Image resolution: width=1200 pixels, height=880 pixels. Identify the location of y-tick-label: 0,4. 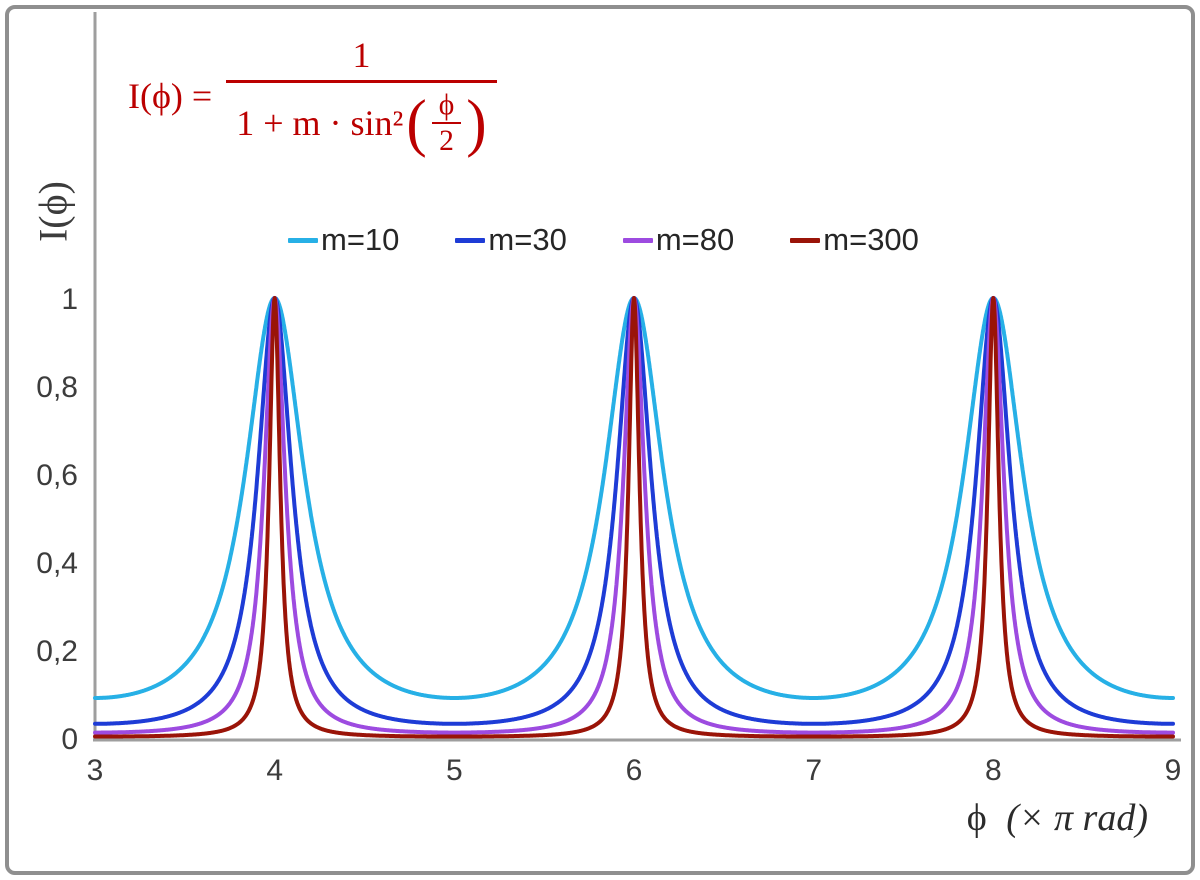
(57, 563).